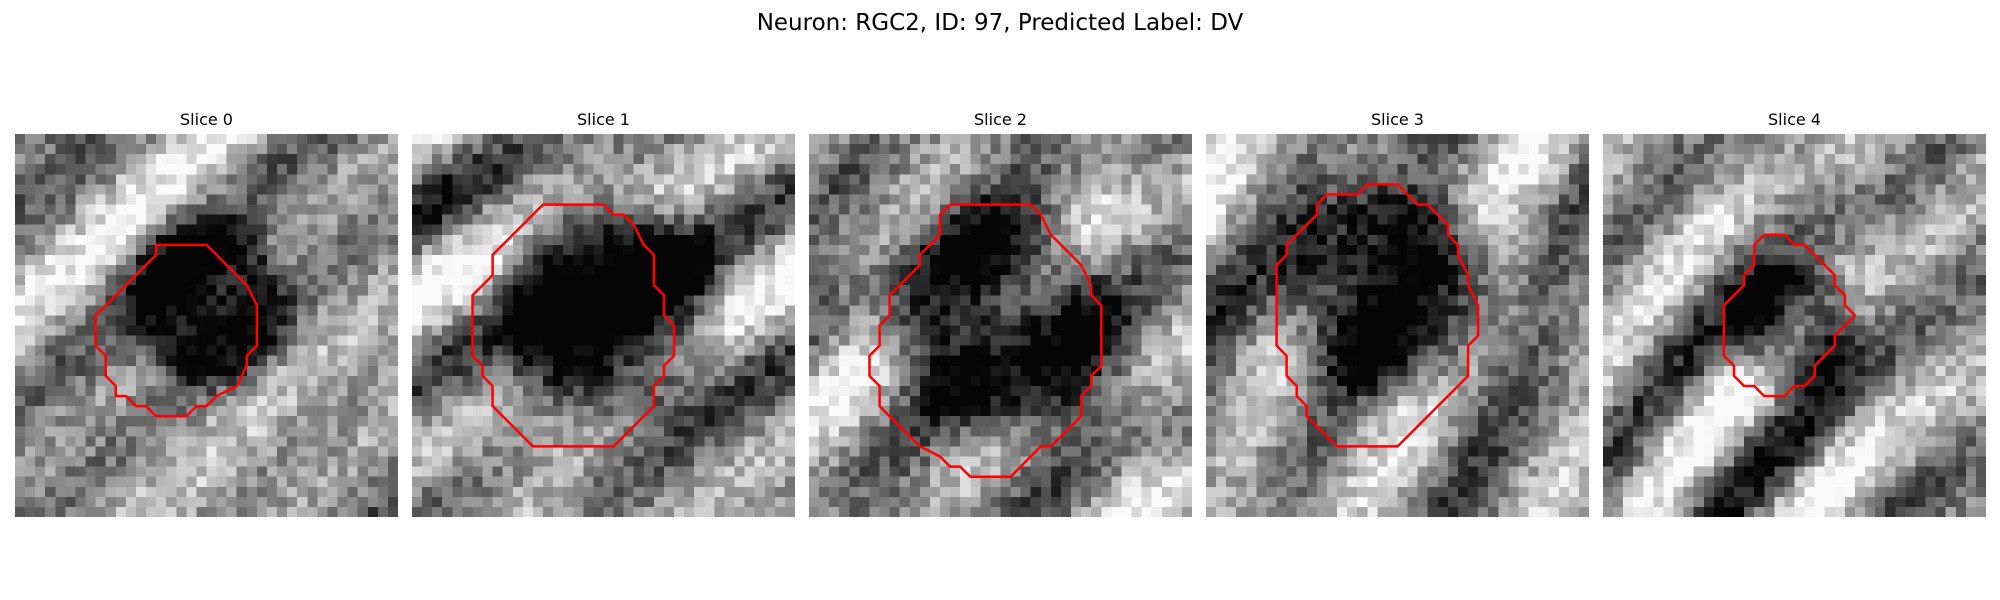  I want to click on slice-title: Slice 0, so click(206, 119).